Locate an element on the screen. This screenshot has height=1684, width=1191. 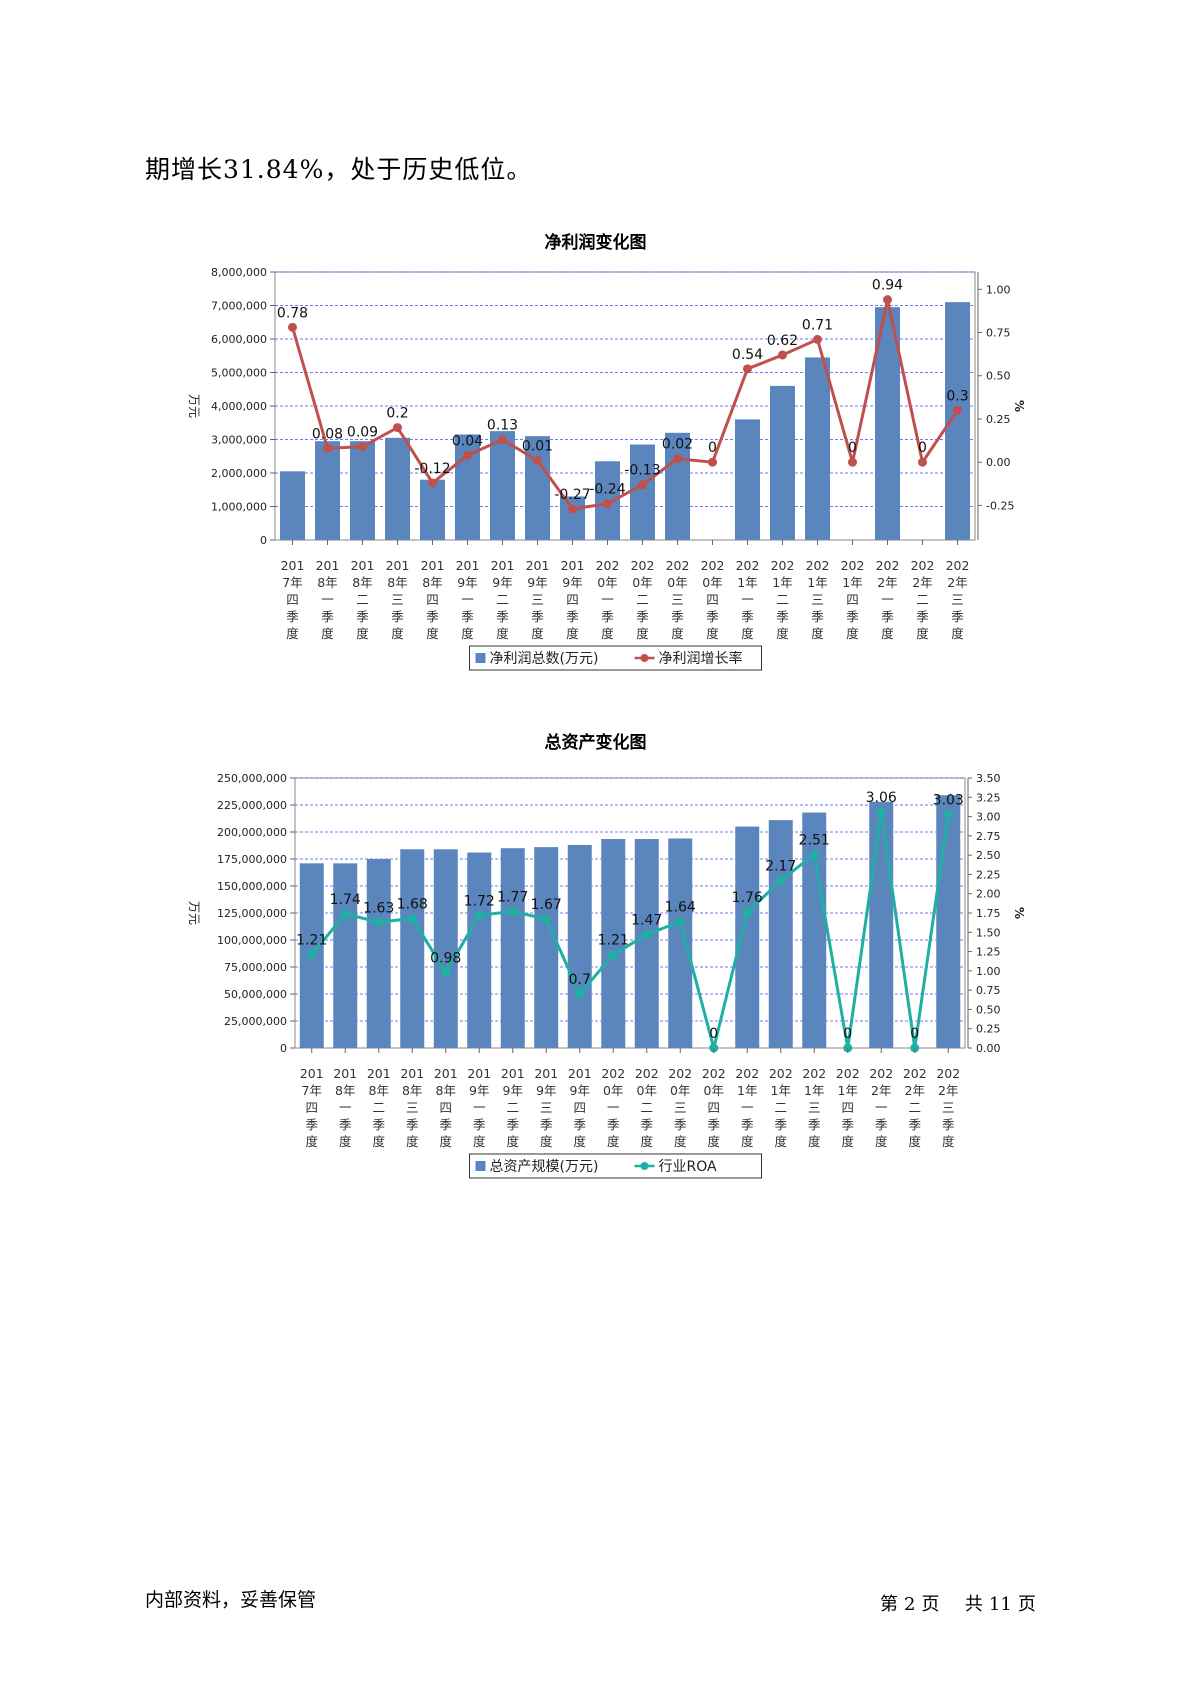
y-tick-label: 25,000,000 is located at coordinates (255, 1021).